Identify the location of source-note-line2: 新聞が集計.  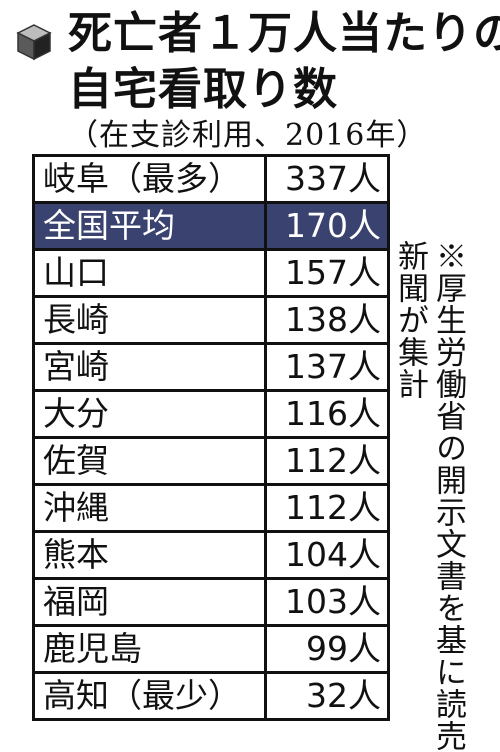
(410, 320).